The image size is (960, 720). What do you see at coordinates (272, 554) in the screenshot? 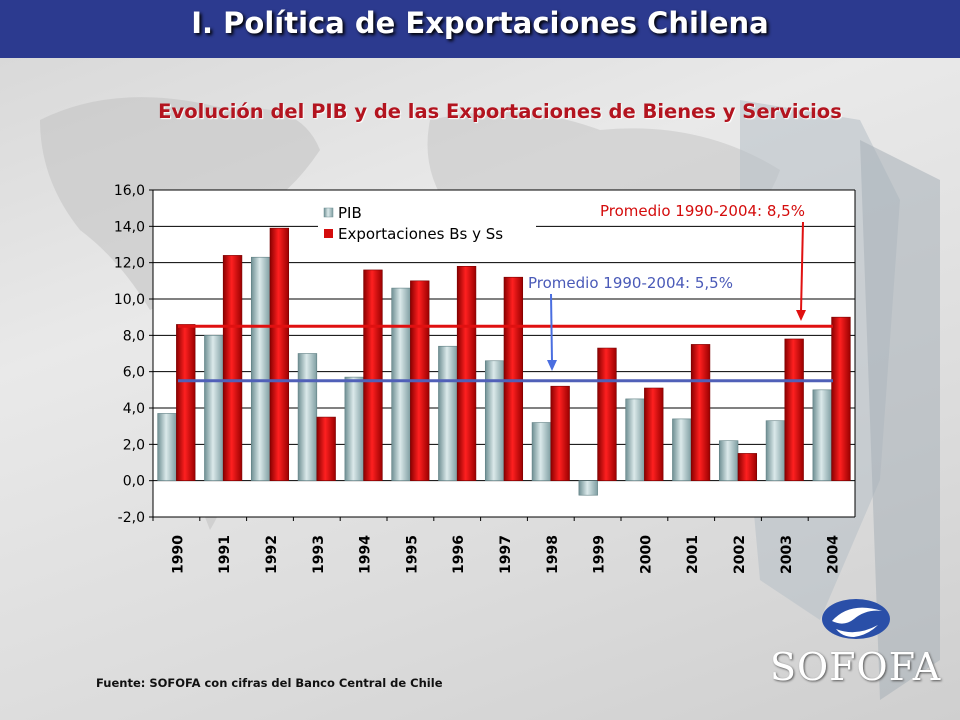
I see `x-tick-label: 1992` at bounding box center [272, 554].